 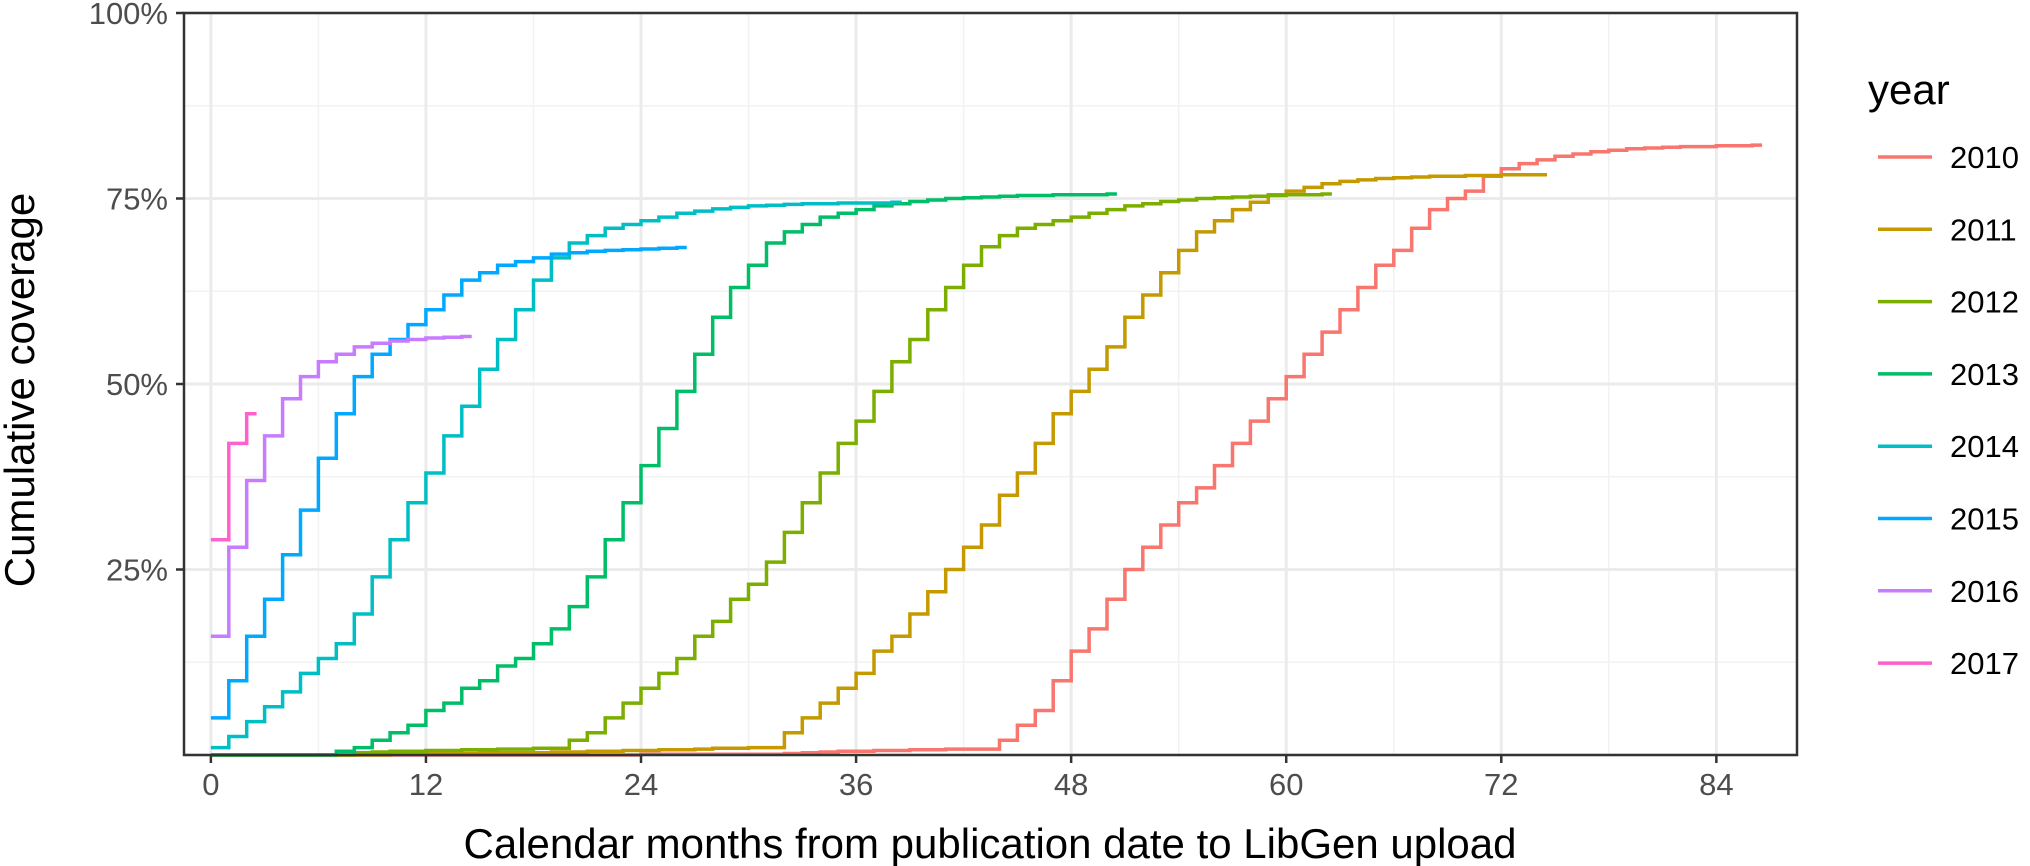 I want to click on series-line-2017, so click(x=233, y=476).